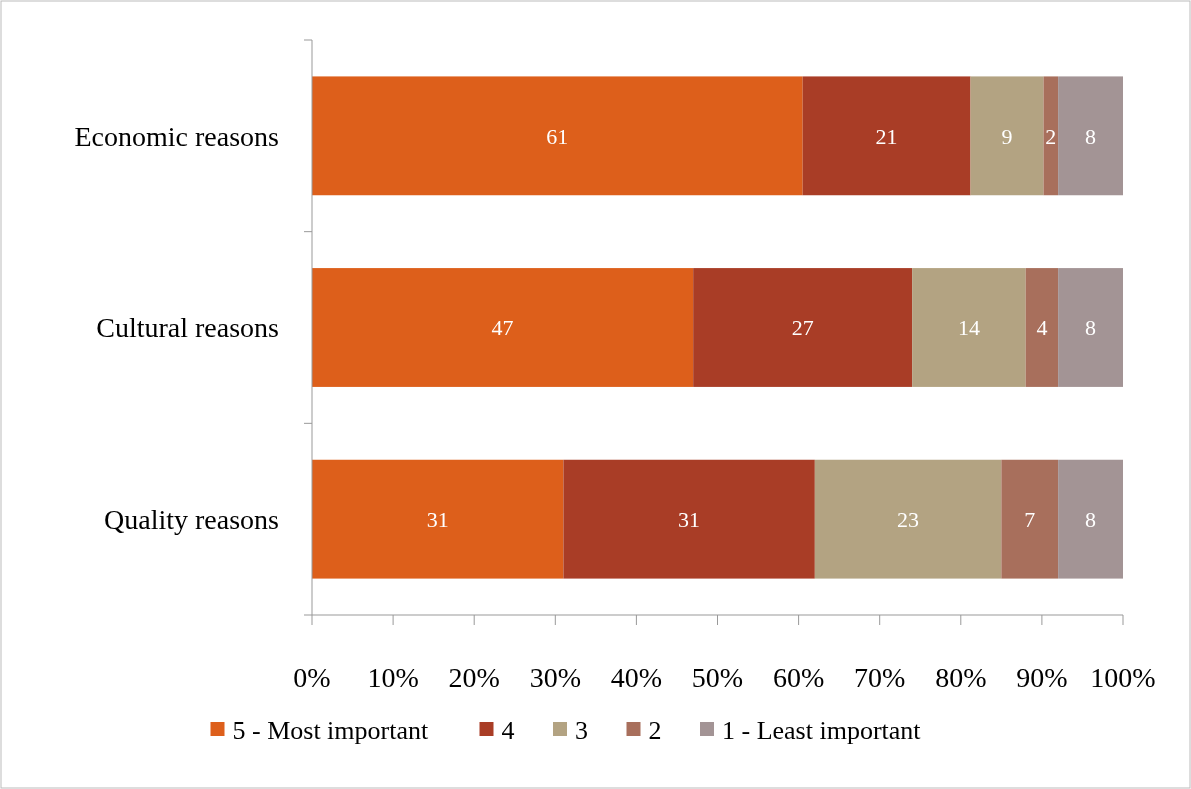 The width and height of the screenshot is (1191, 789). What do you see at coordinates (312, 677) in the screenshot?
I see `x-tick-label: 0%` at bounding box center [312, 677].